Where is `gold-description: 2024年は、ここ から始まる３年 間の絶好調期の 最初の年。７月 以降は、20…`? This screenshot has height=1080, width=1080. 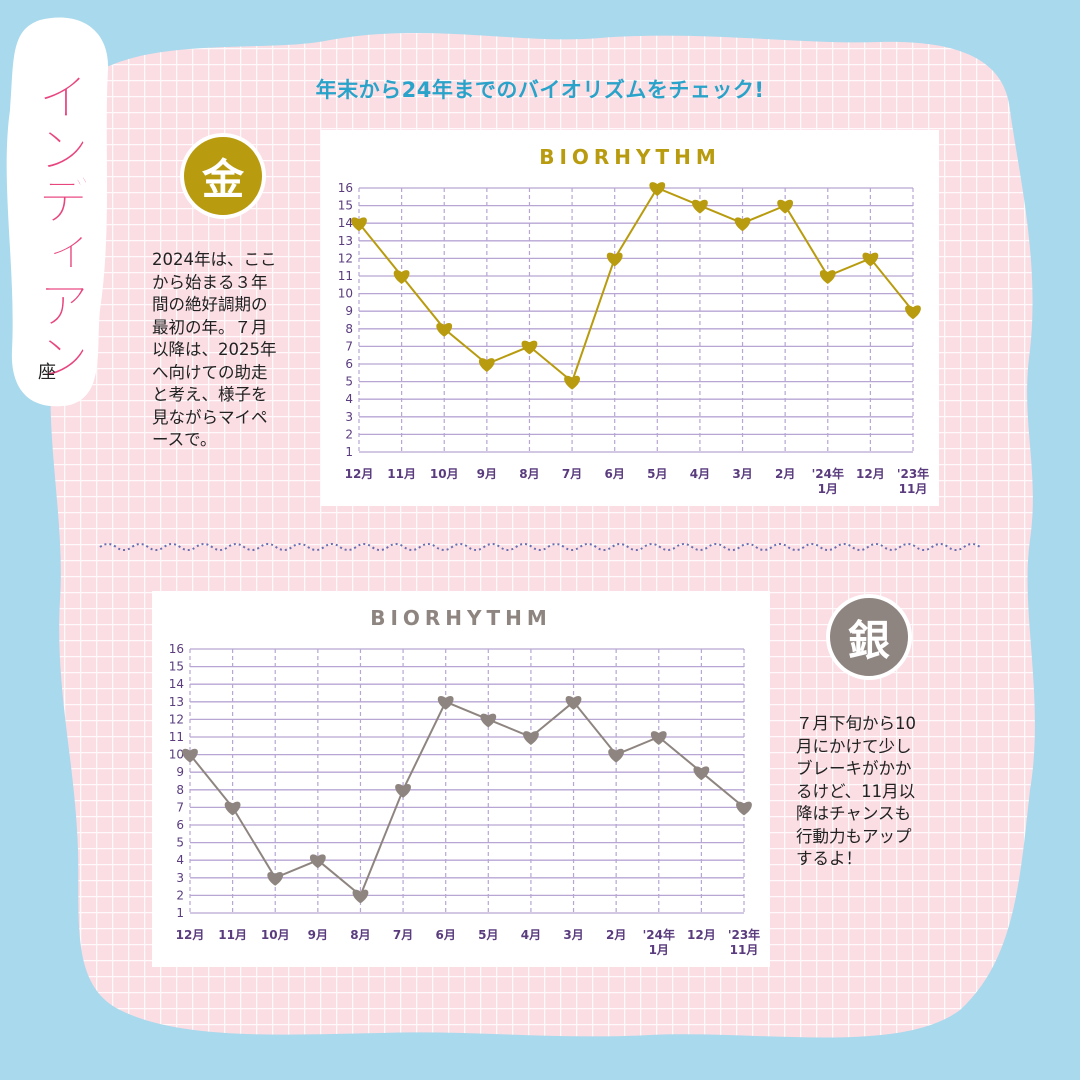
gold-description: 2024年は、ここ から始まる３年 間の絶好調期の 最初の年。７月 以降は、20… is located at coordinates (214, 349).